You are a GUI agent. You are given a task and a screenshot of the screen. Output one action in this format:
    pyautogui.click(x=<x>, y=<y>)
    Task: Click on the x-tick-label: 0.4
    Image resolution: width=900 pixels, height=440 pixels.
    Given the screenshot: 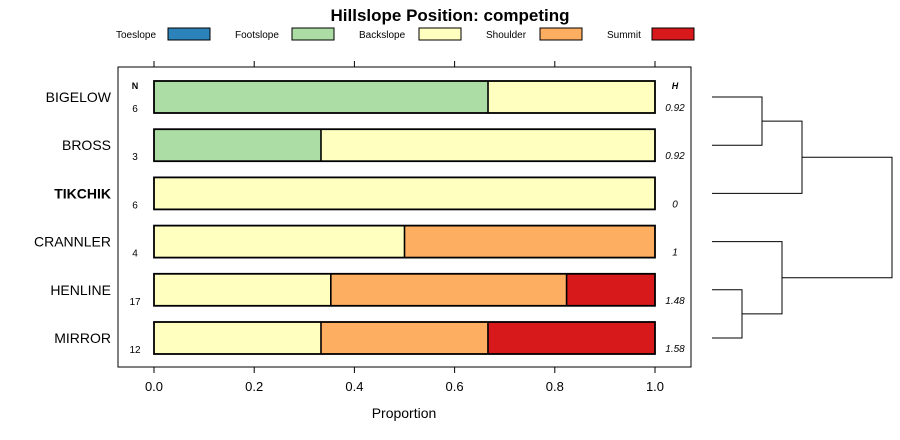 What is the action you would take?
    pyautogui.click(x=354, y=386)
    